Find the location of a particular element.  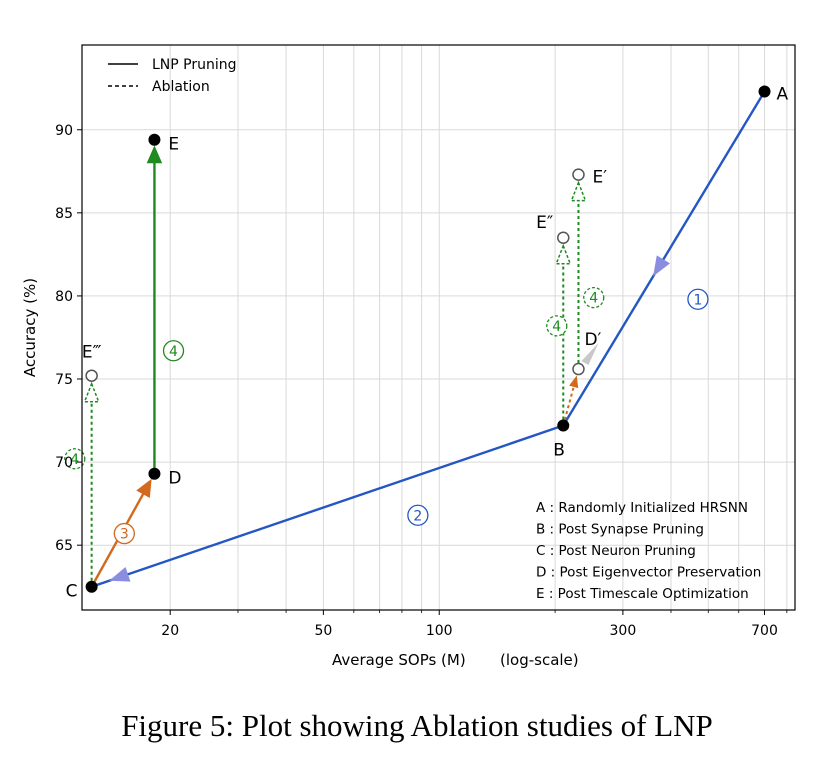

point-label-Dp: D′ is located at coordinates (592, 340).